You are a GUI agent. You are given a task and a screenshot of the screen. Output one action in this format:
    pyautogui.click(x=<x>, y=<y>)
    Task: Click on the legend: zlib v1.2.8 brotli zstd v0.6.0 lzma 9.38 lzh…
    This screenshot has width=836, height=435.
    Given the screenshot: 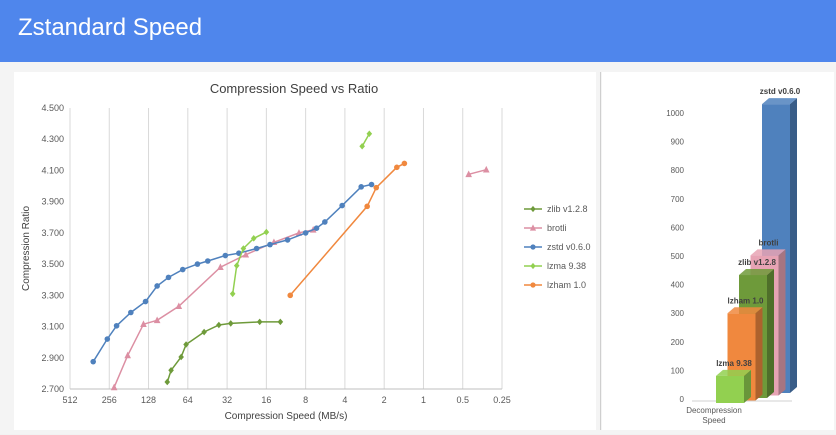 What is the action you would take?
    pyautogui.click(x=557, y=247)
    